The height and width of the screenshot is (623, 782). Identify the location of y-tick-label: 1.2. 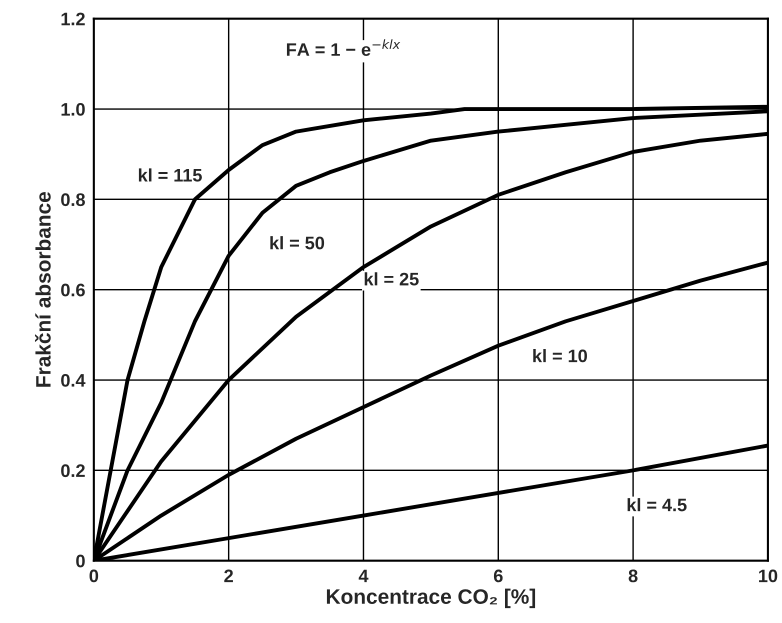
(73, 19).